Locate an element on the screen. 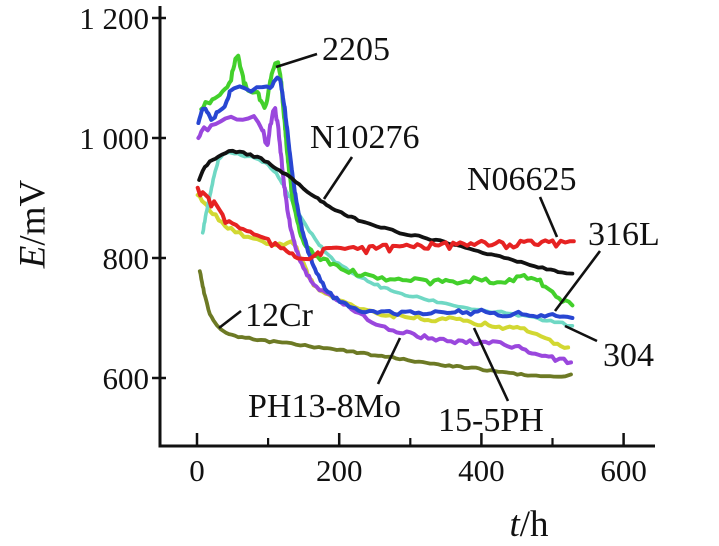  annotation-12Cr: 12Cr is located at coordinates (279, 315).